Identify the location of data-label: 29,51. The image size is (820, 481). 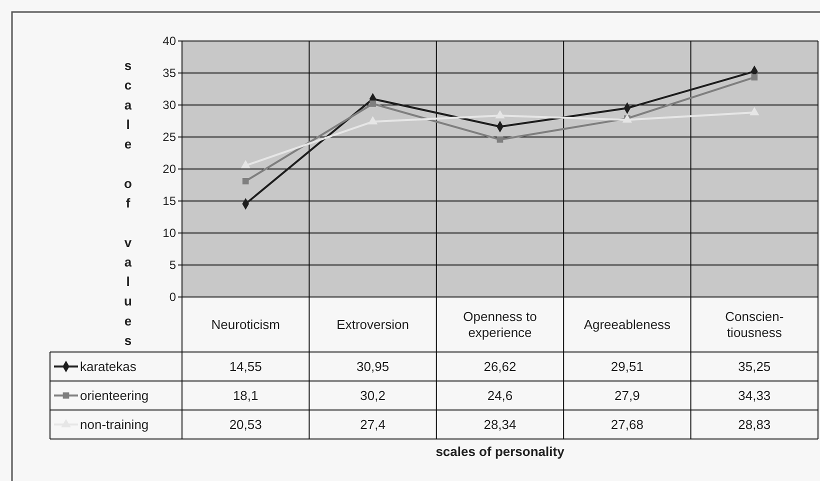
(627, 366).